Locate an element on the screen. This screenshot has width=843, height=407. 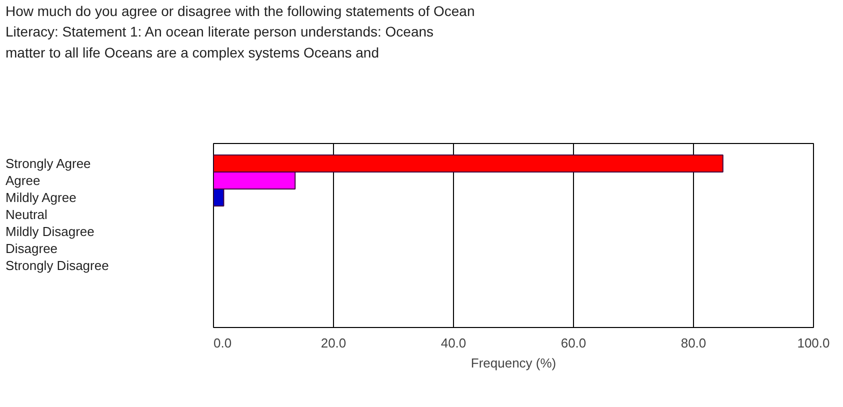
x-tick-label: 80.0 is located at coordinates (693, 343).